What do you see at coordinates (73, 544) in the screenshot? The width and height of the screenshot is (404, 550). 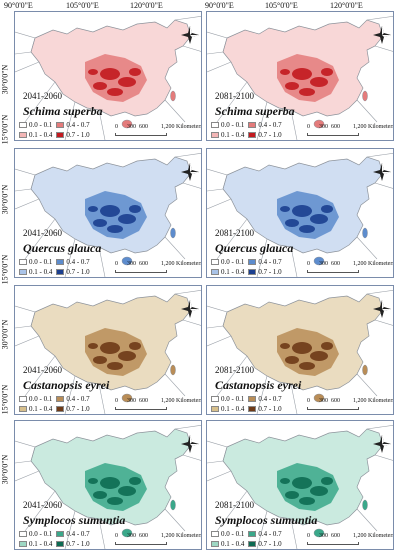 I see `legend-entry: 0.7 - 1.0` at bounding box center [73, 544].